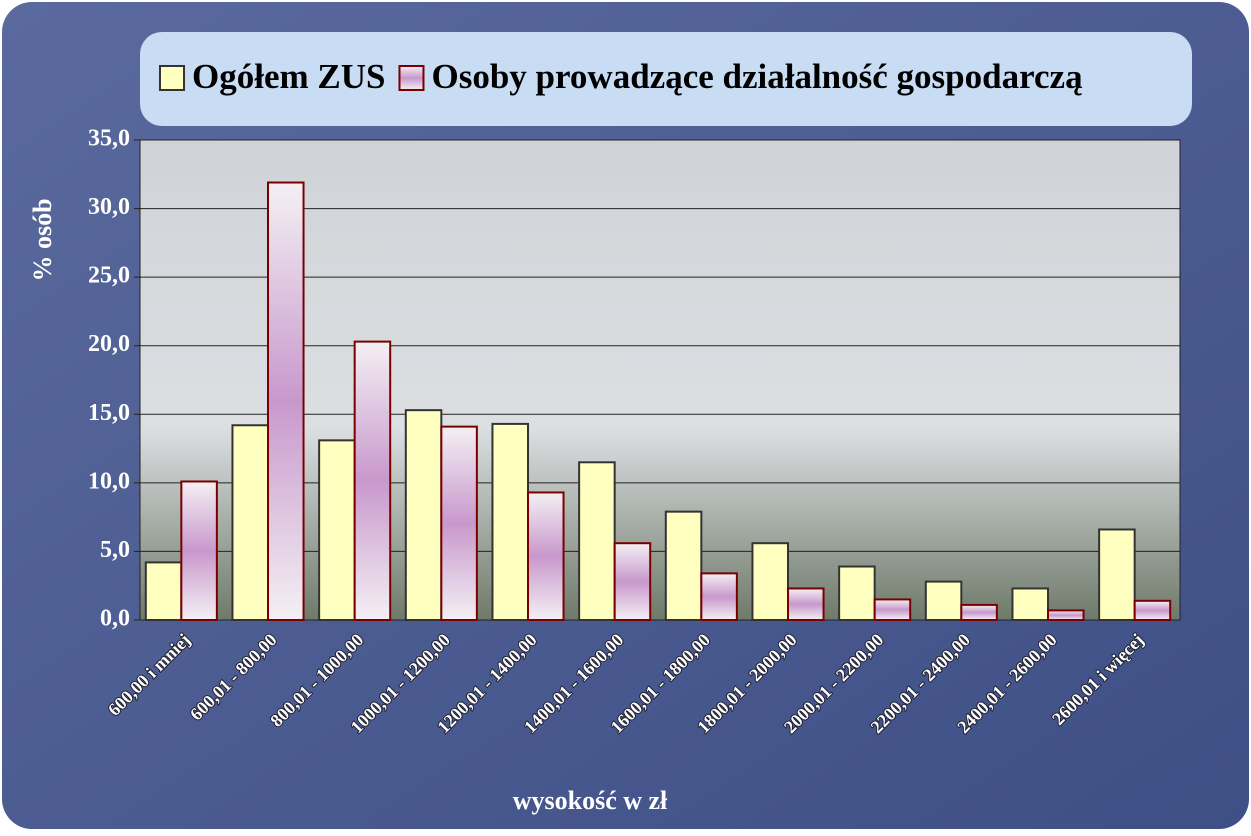  What do you see at coordinates (42, 239) in the screenshot?
I see `y-axis-label: % osób` at bounding box center [42, 239].